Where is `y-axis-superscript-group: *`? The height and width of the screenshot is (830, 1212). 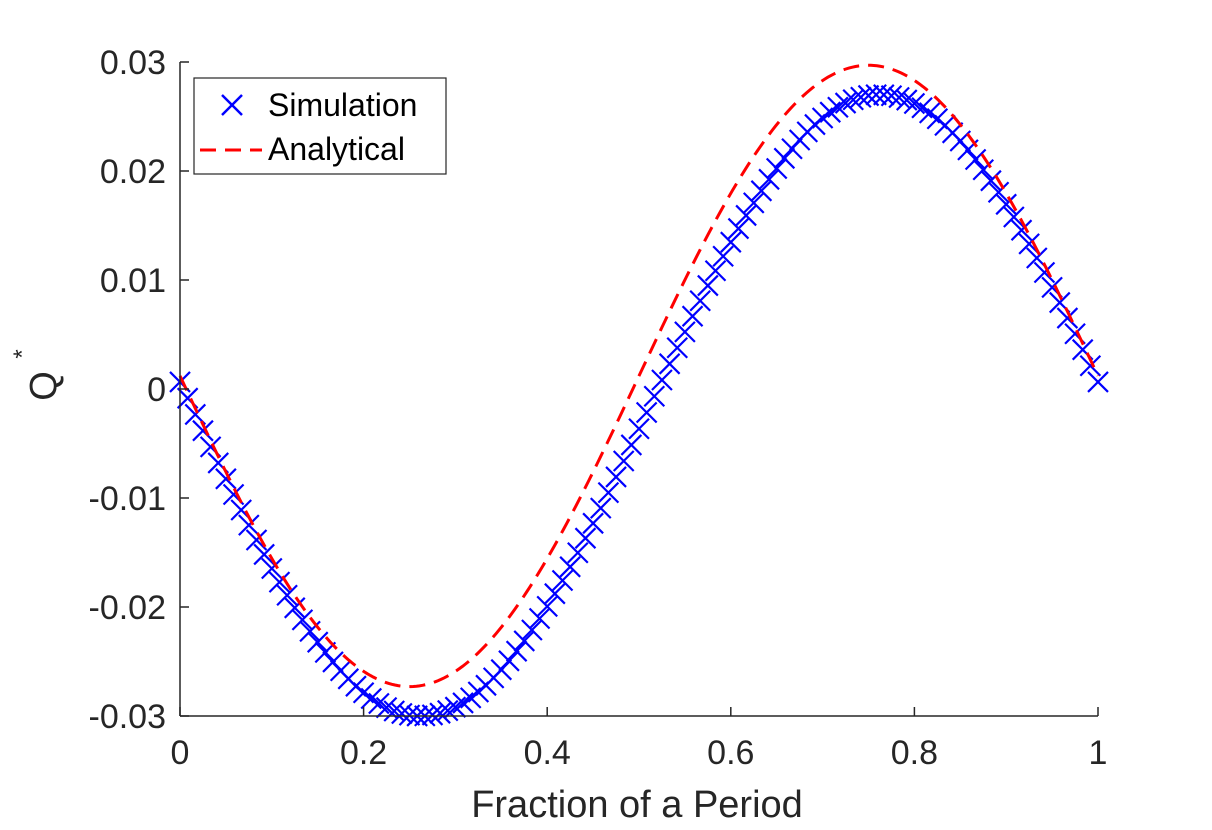 y-axis-superscript-group: * is located at coordinates (22, 353).